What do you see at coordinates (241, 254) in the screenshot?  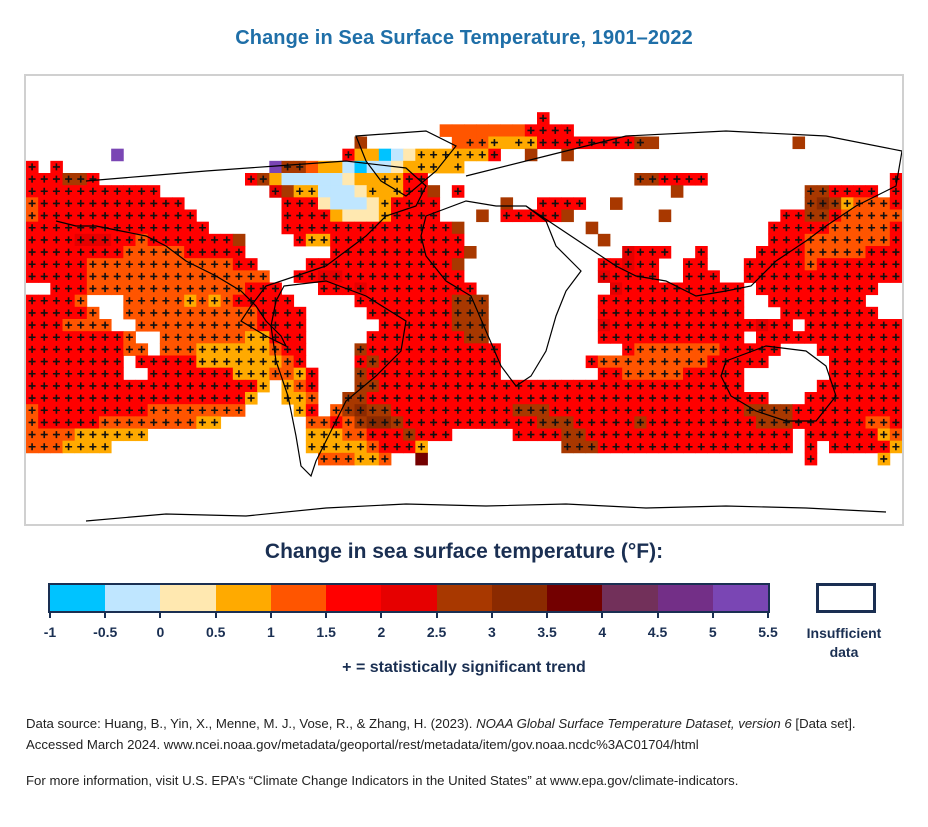 I see `coastline` at bounding box center [241, 254].